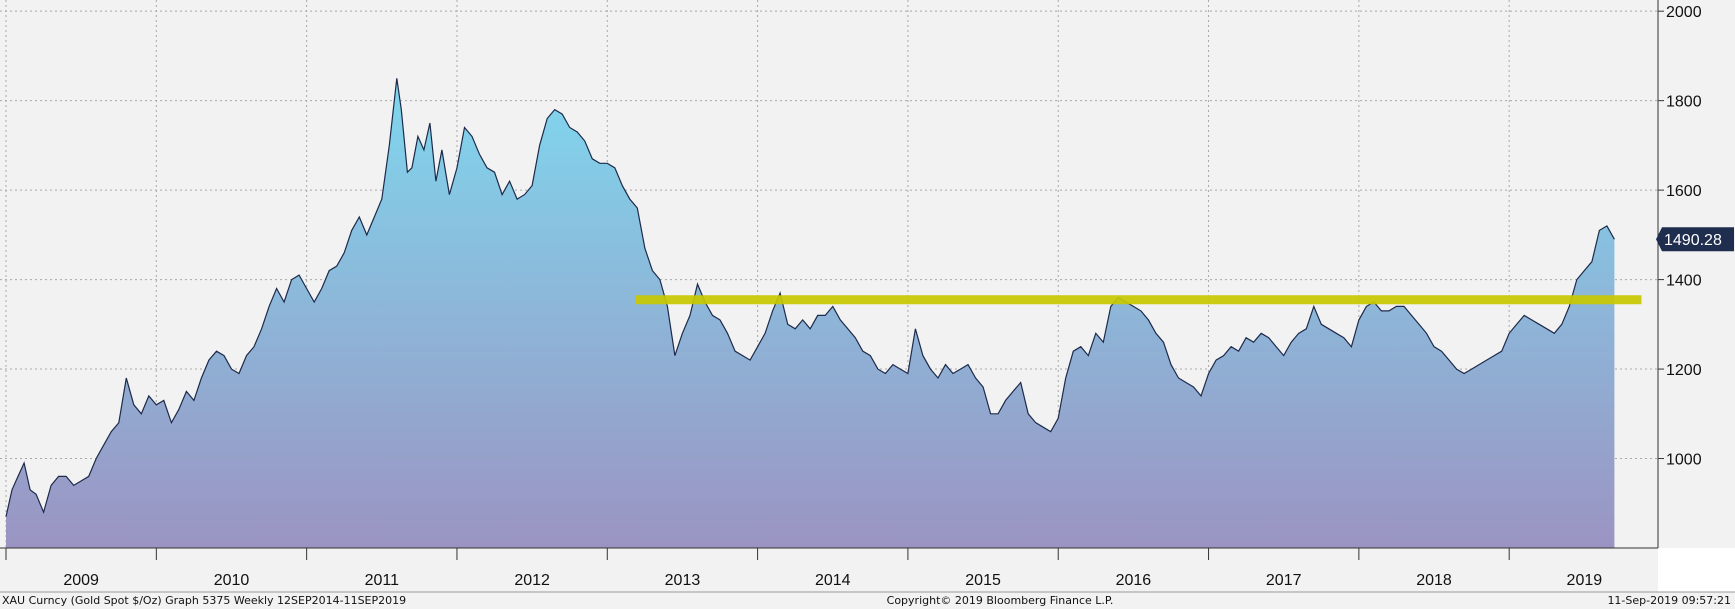  What do you see at coordinates (382, 580) in the screenshot?
I see `x-tick-label: 2011` at bounding box center [382, 580].